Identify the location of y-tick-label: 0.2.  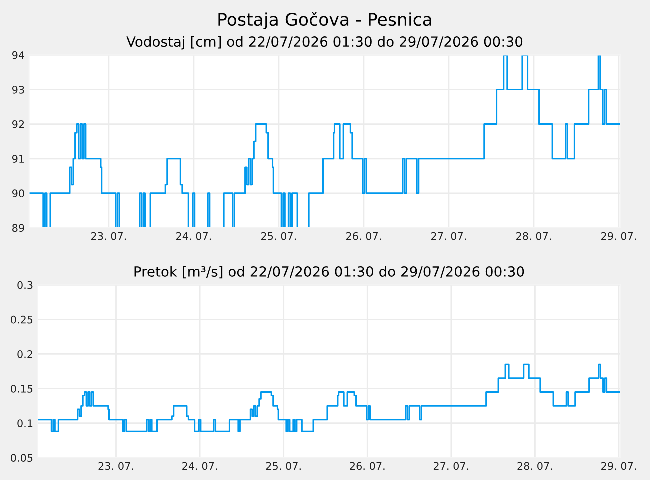
(25, 354).